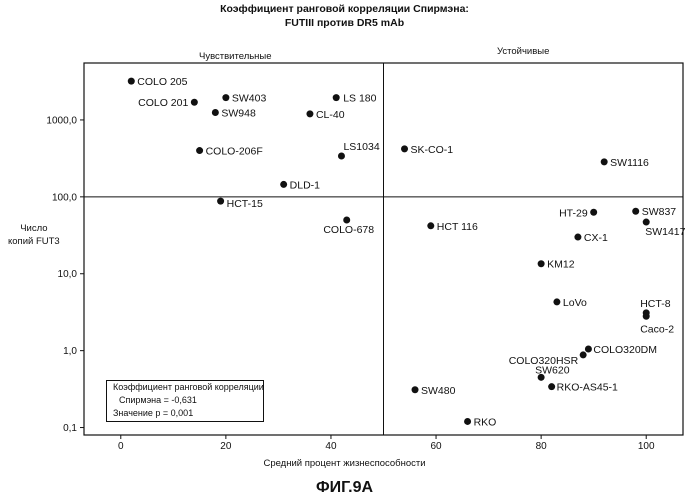 This screenshot has width=689, height=500. What do you see at coordinates (121, 446) in the screenshot?
I see `x-tick-label: 0` at bounding box center [121, 446].